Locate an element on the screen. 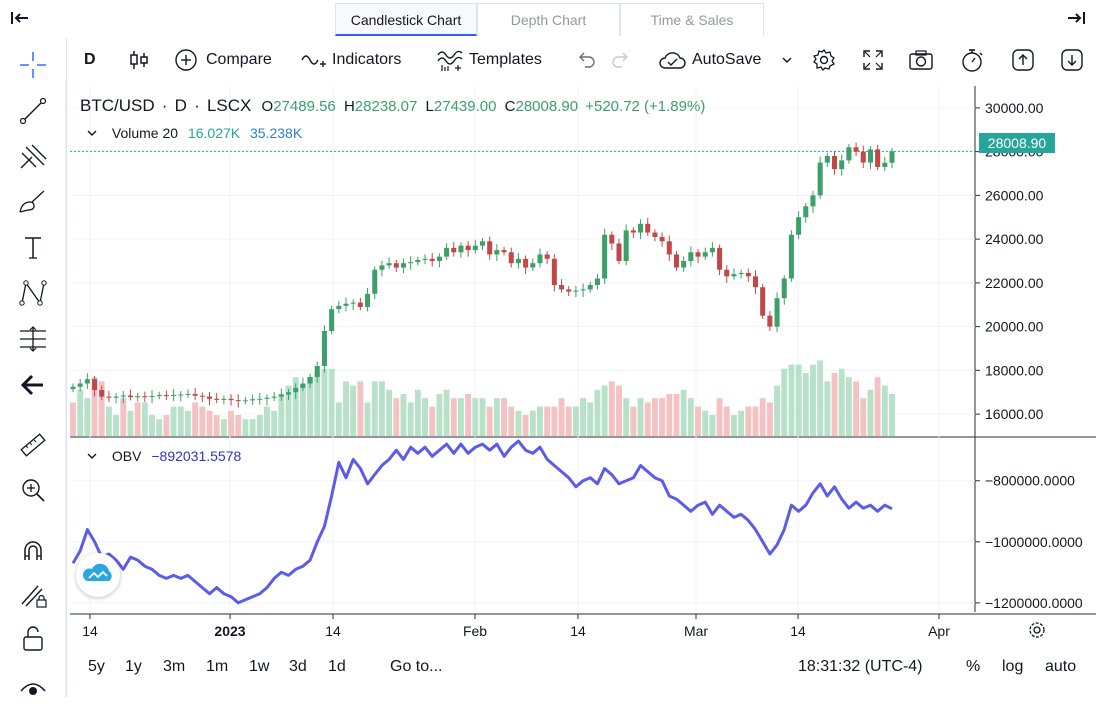 Image resolution: width=1096 pixels, height=704 pixels. fullscreen-icon is located at coordinates (873, 60).